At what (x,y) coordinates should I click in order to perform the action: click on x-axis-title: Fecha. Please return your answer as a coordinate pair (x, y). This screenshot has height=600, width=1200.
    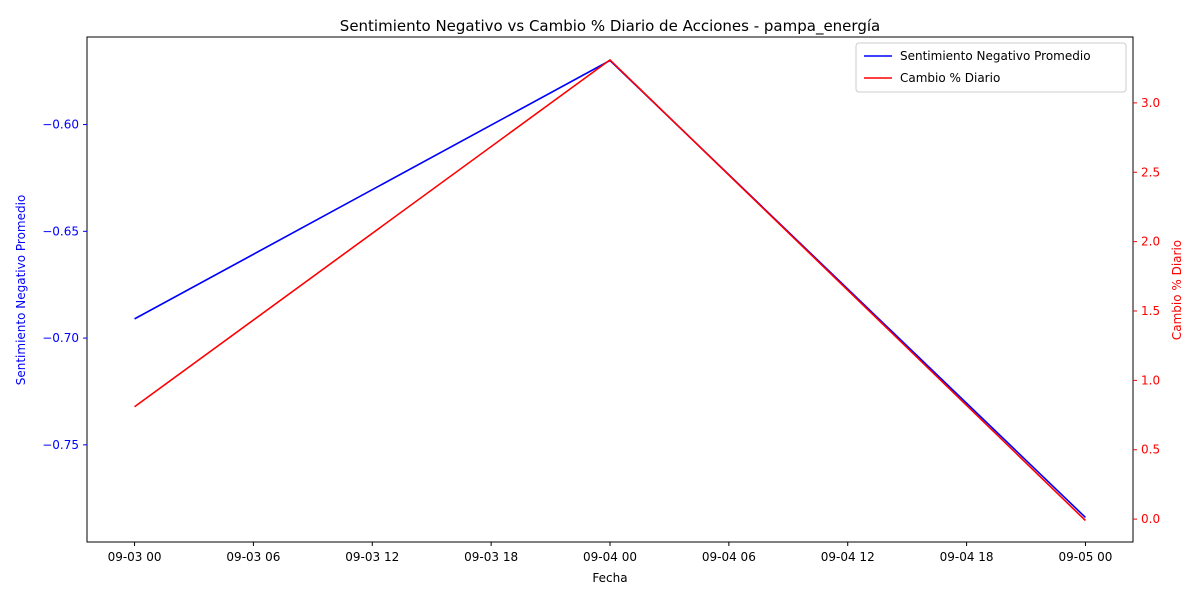
    Looking at the image, I should click on (609, 578).